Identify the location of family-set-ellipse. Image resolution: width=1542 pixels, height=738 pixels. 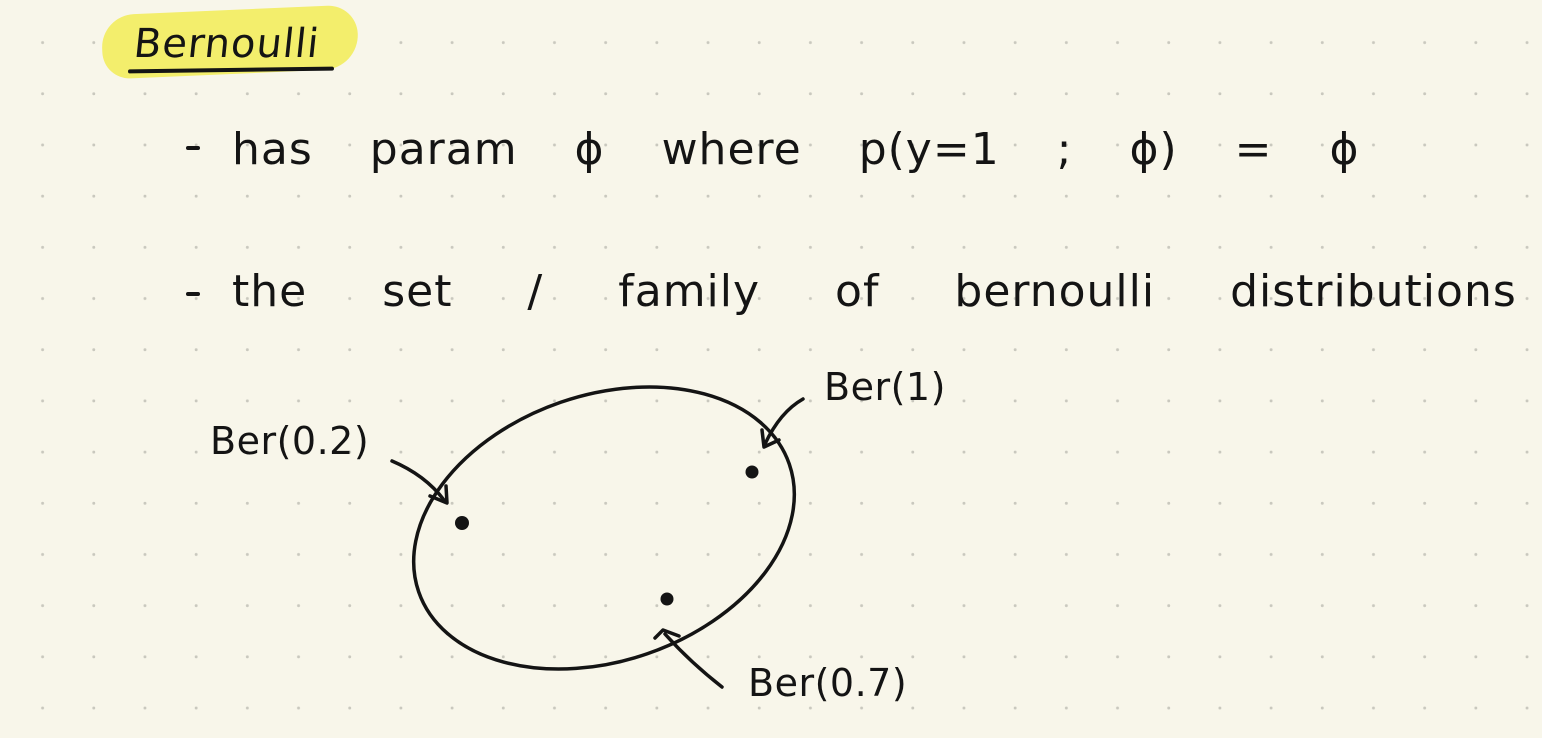
(604, 528).